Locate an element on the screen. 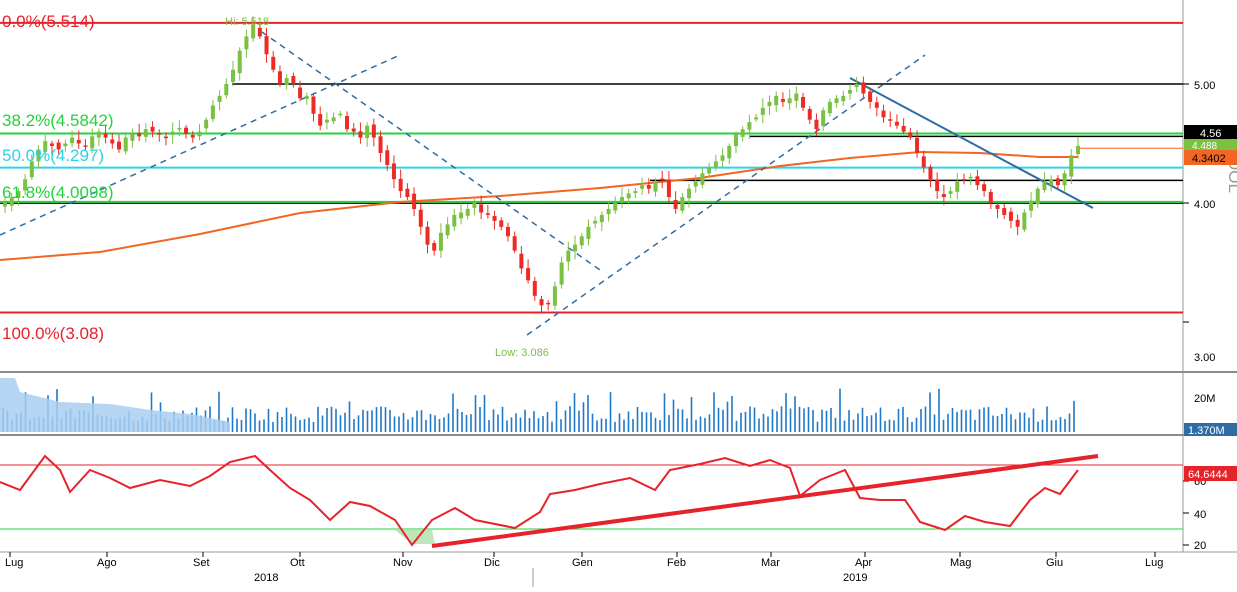 Image resolution: width=1237 pixels, height=592 pixels. price-axis-label: DOL is located at coordinates (1231, 175).